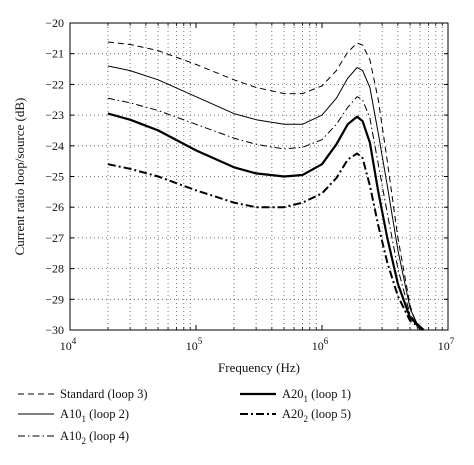 The image size is (474, 465). What do you see at coordinates (329, 394) in the screenshot?
I see `legend-label-rest: (loop 1)` at bounding box center [329, 394].